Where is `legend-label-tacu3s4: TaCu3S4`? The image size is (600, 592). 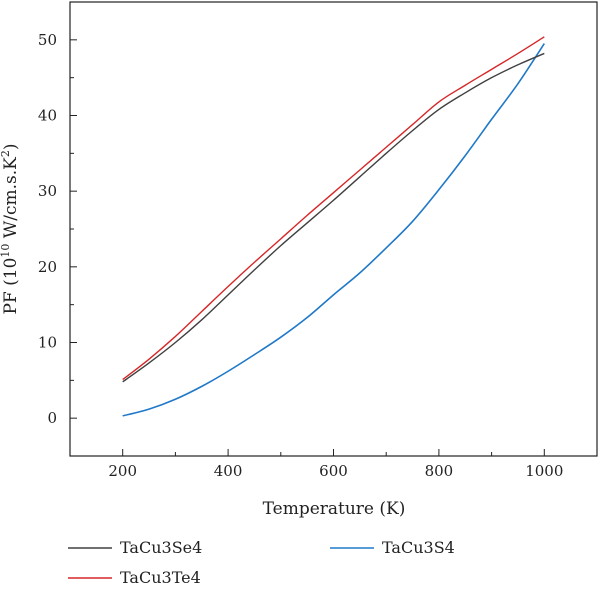 legend-label-tacu3s4: TaCu3S4 is located at coordinates (418, 547).